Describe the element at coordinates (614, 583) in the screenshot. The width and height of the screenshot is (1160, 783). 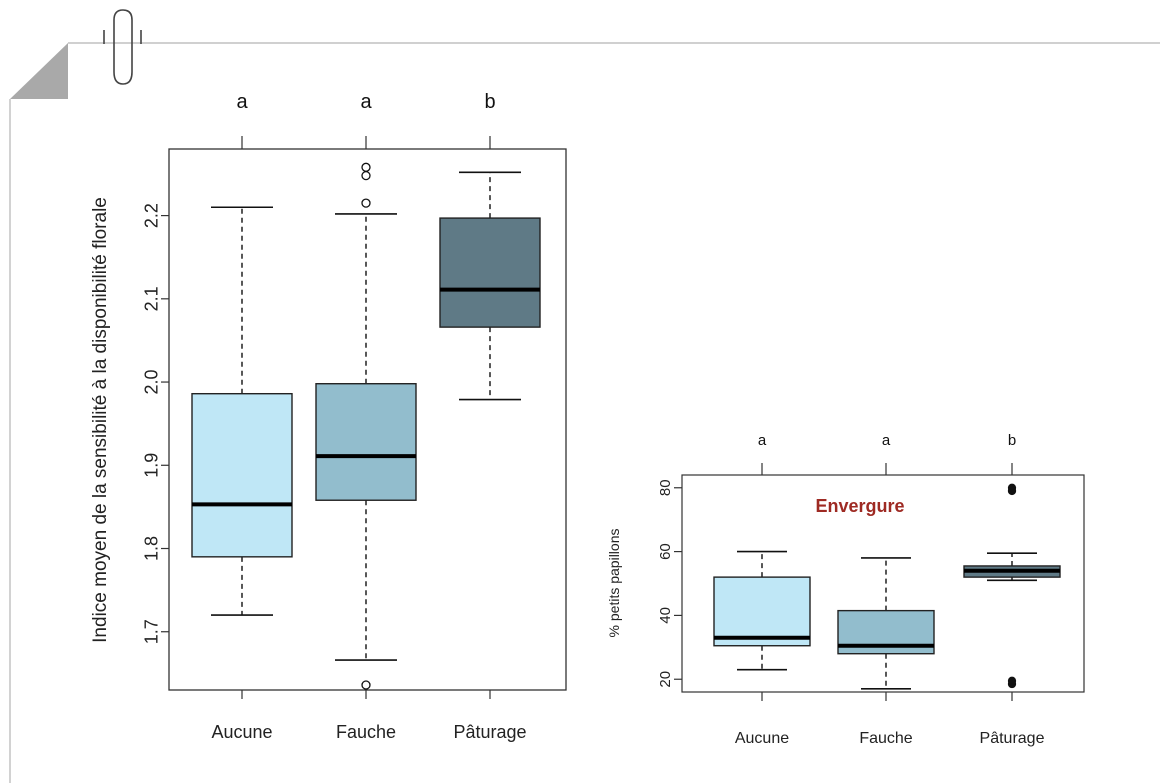
I see `y-axis-label: % petits papillons` at that location.